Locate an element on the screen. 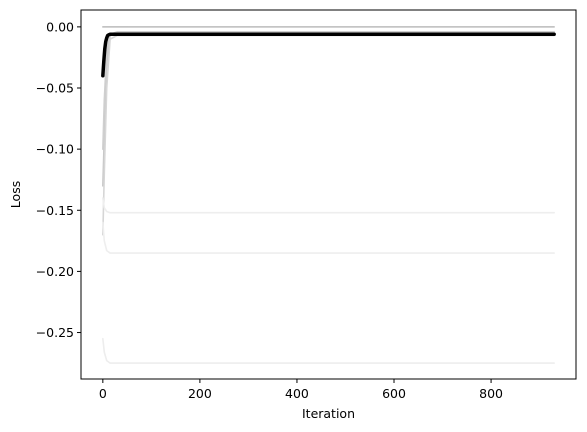 The image size is (587, 432). y-tick-label: −0.20 is located at coordinates (55, 271).